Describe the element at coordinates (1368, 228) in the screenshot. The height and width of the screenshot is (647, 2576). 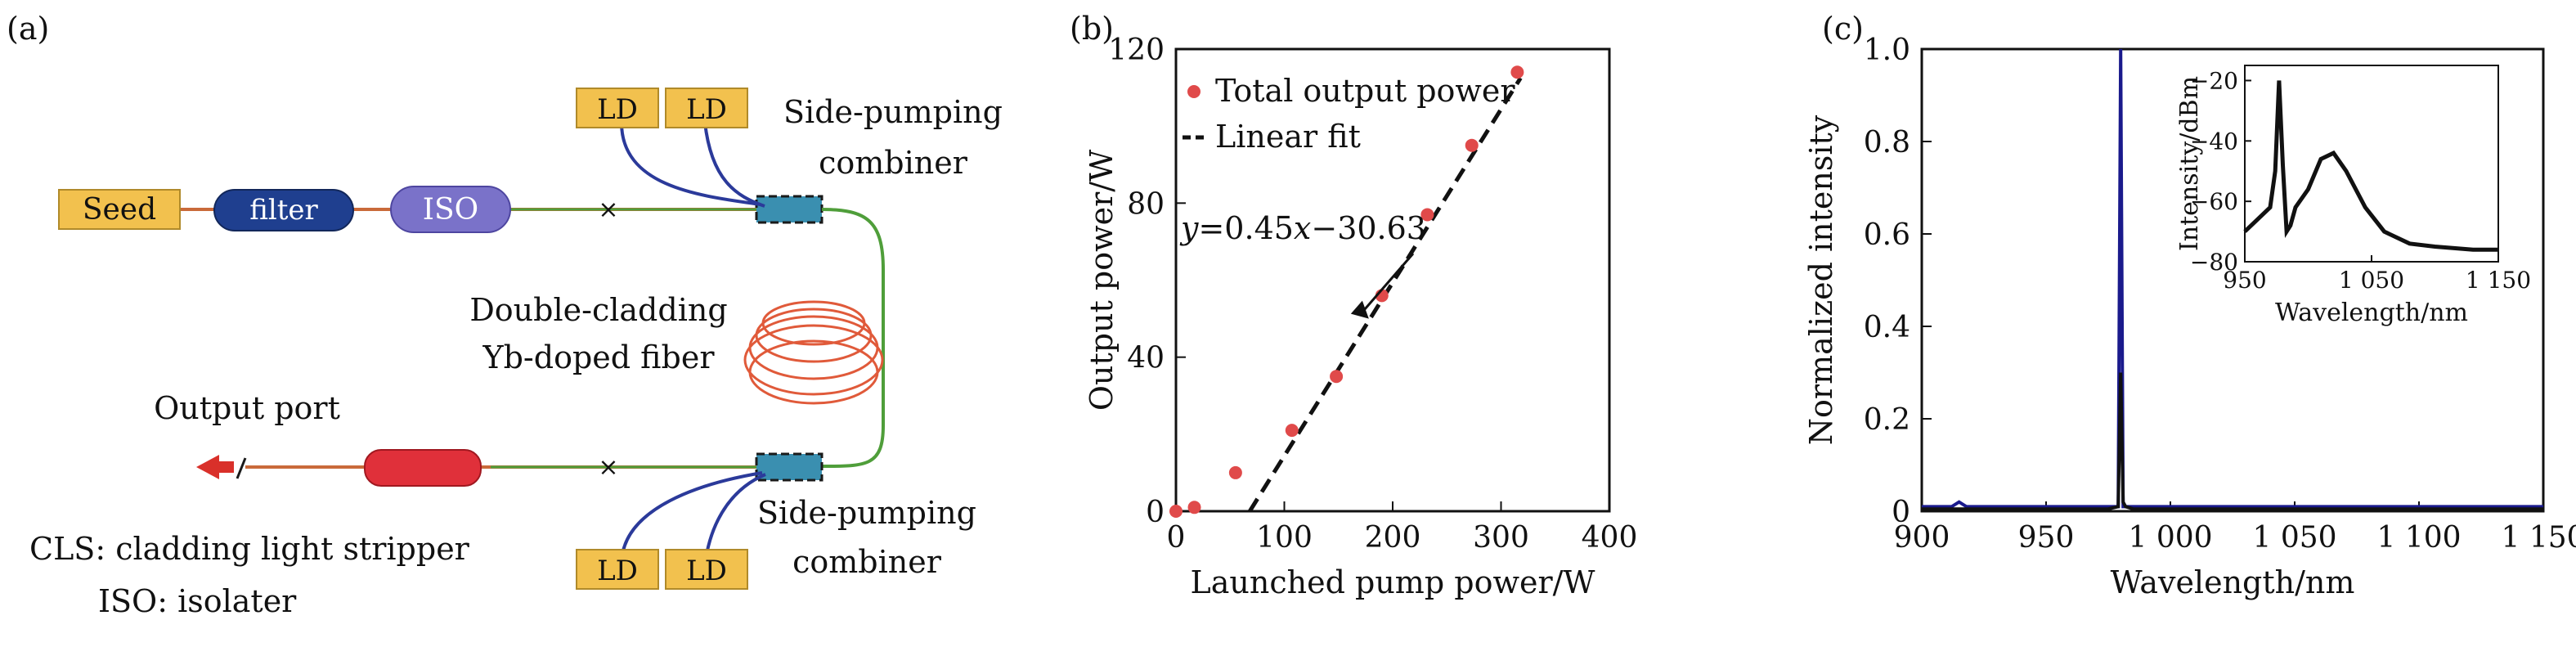
I see `fit-eq-rest: −30.63` at that location.